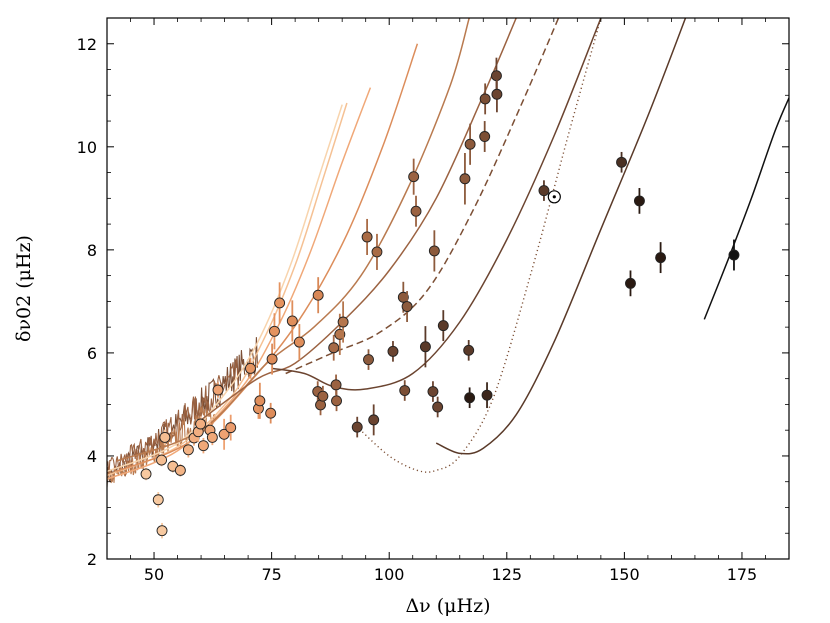 The width and height of the screenshot is (830, 623). What do you see at coordinates (92, 559) in the screenshot?
I see `y-tick-label-0: 2` at bounding box center [92, 559].